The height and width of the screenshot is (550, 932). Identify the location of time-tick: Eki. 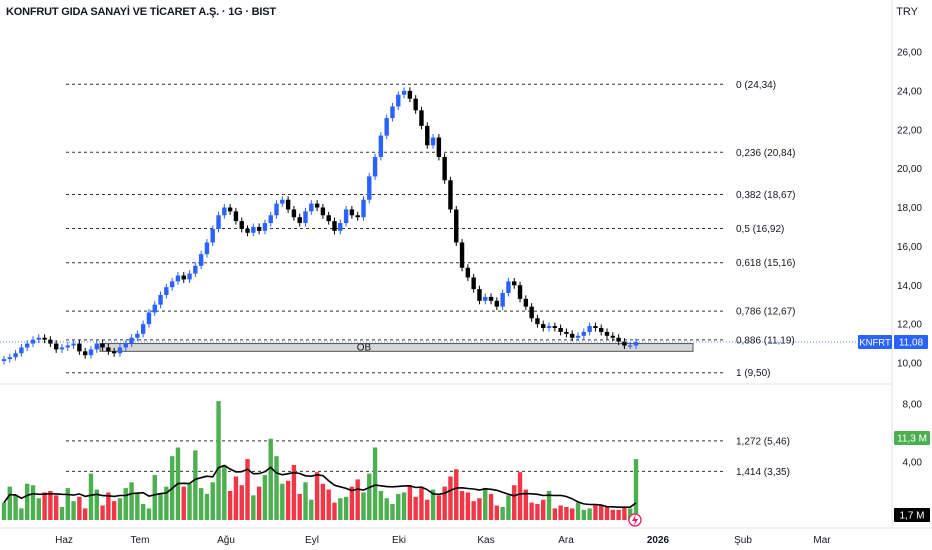
(399, 540).